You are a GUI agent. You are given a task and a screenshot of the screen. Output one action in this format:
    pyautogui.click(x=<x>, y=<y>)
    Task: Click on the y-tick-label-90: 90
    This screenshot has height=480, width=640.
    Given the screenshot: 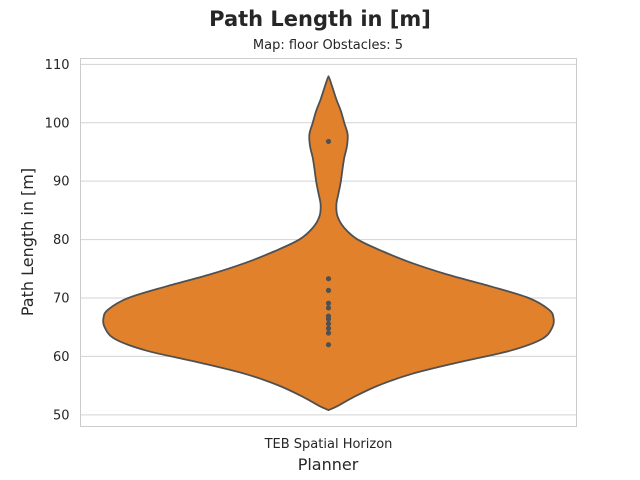 What is the action you would take?
    pyautogui.click(x=61, y=182)
    